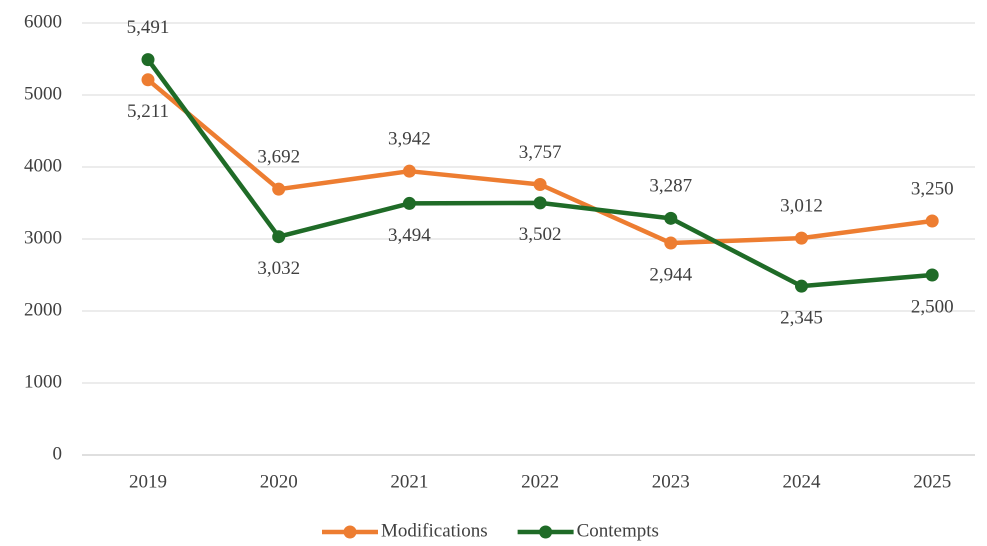  Describe the element at coordinates (932, 481) in the screenshot. I see `x-tick-label: 2025` at that location.